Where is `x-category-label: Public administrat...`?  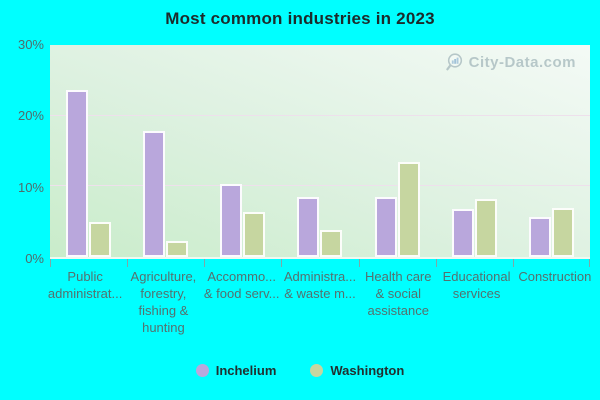 x-category-label: Public administrat... is located at coordinates (85, 285).